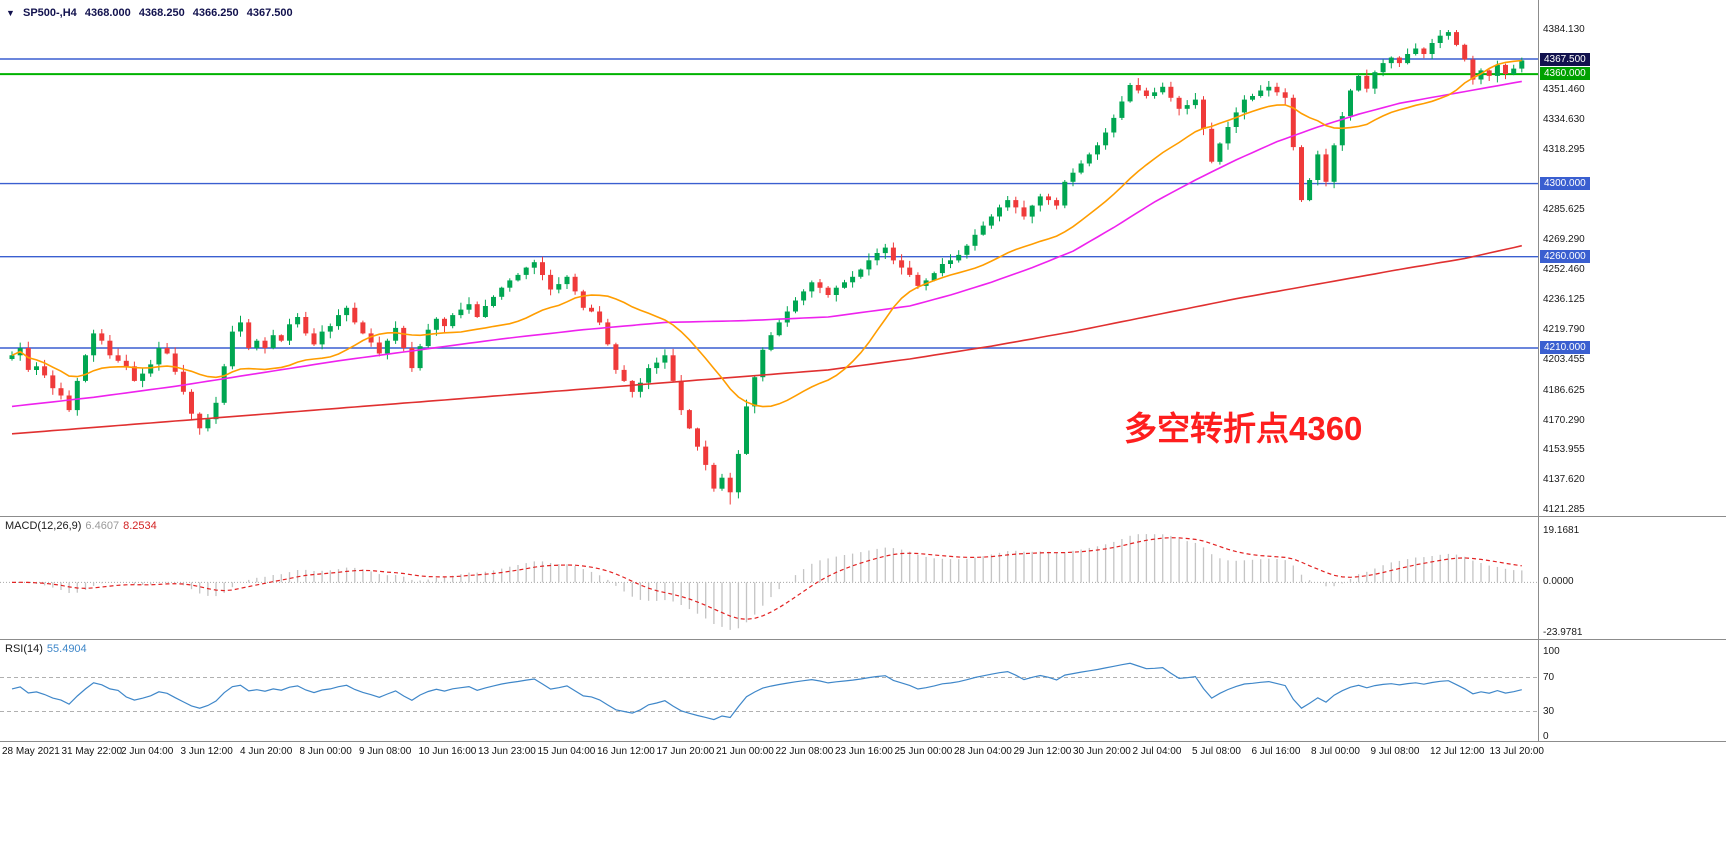 The height and width of the screenshot is (843, 1726). Describe the element at coordinates (1546, 736) in the screenshot. I see `rsi-tick-label: 0` at that location.